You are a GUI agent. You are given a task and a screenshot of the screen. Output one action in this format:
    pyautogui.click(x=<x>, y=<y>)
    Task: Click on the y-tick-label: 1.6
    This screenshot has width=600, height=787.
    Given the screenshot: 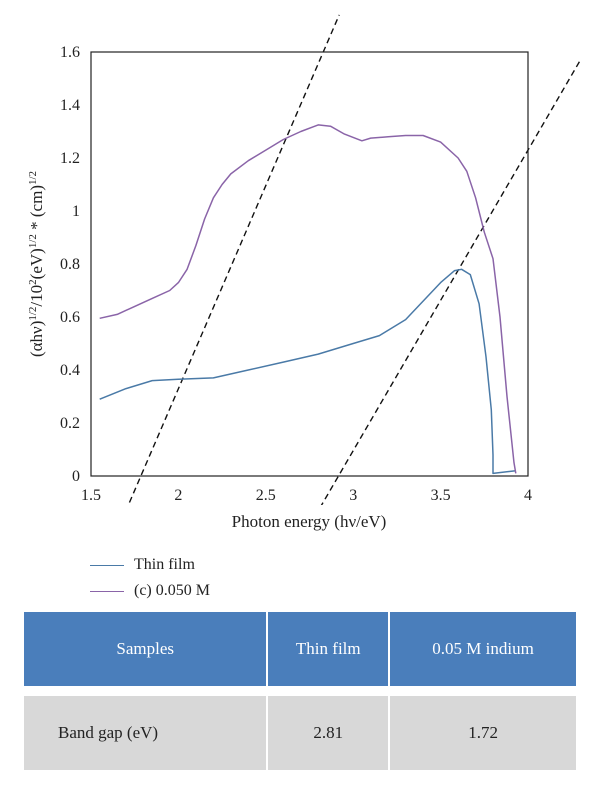 What is the action you would take?
    pyautogui.click(x=70, y=52)
    